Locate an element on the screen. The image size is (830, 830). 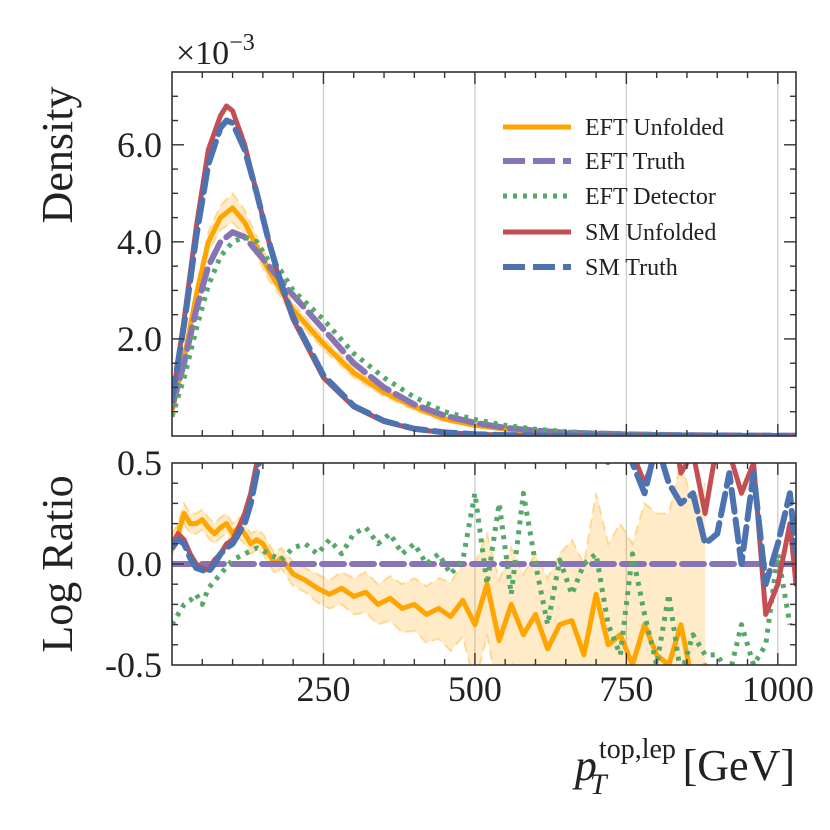
legend-entry-eft-unfolded: EFT Unfolded is located at coordinates (613, 128).